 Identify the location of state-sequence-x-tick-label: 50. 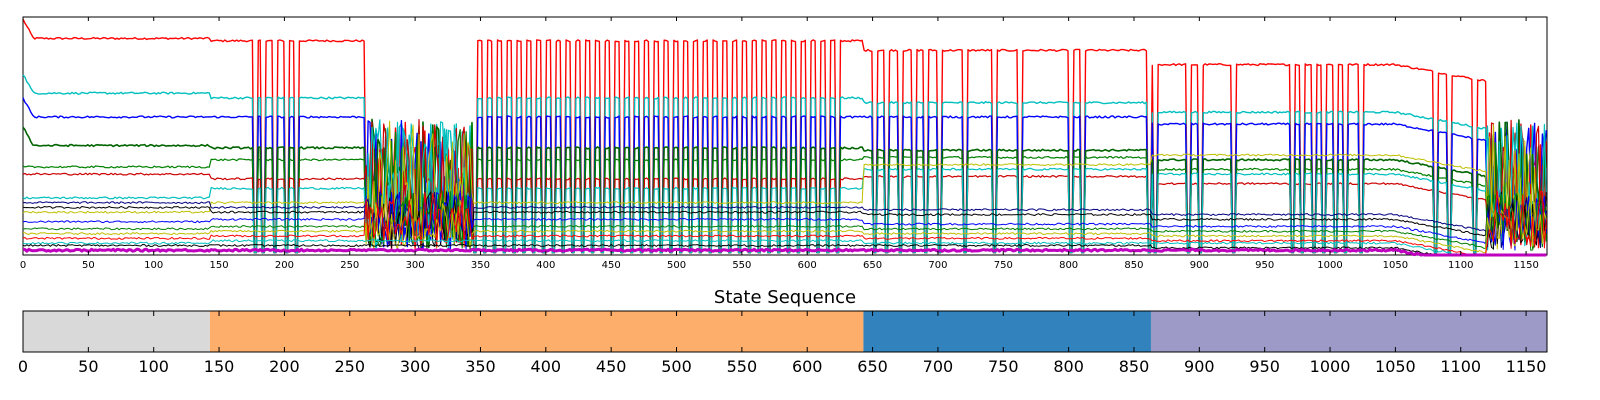
(88, 366).